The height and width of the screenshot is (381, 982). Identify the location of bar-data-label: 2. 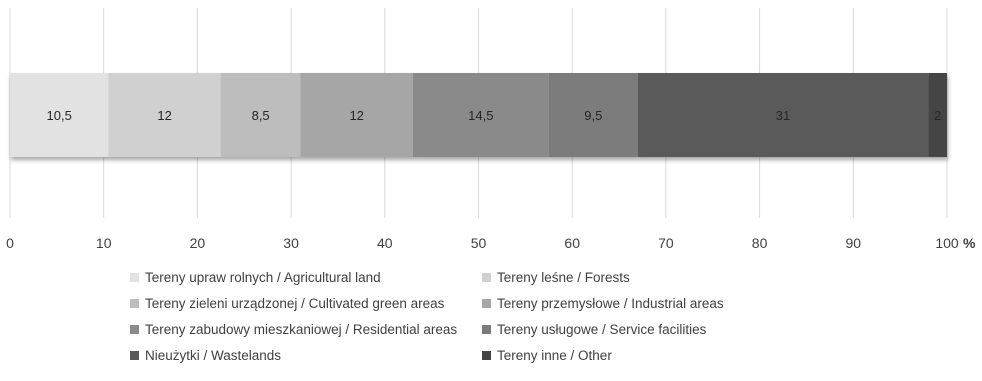
(937, 115).